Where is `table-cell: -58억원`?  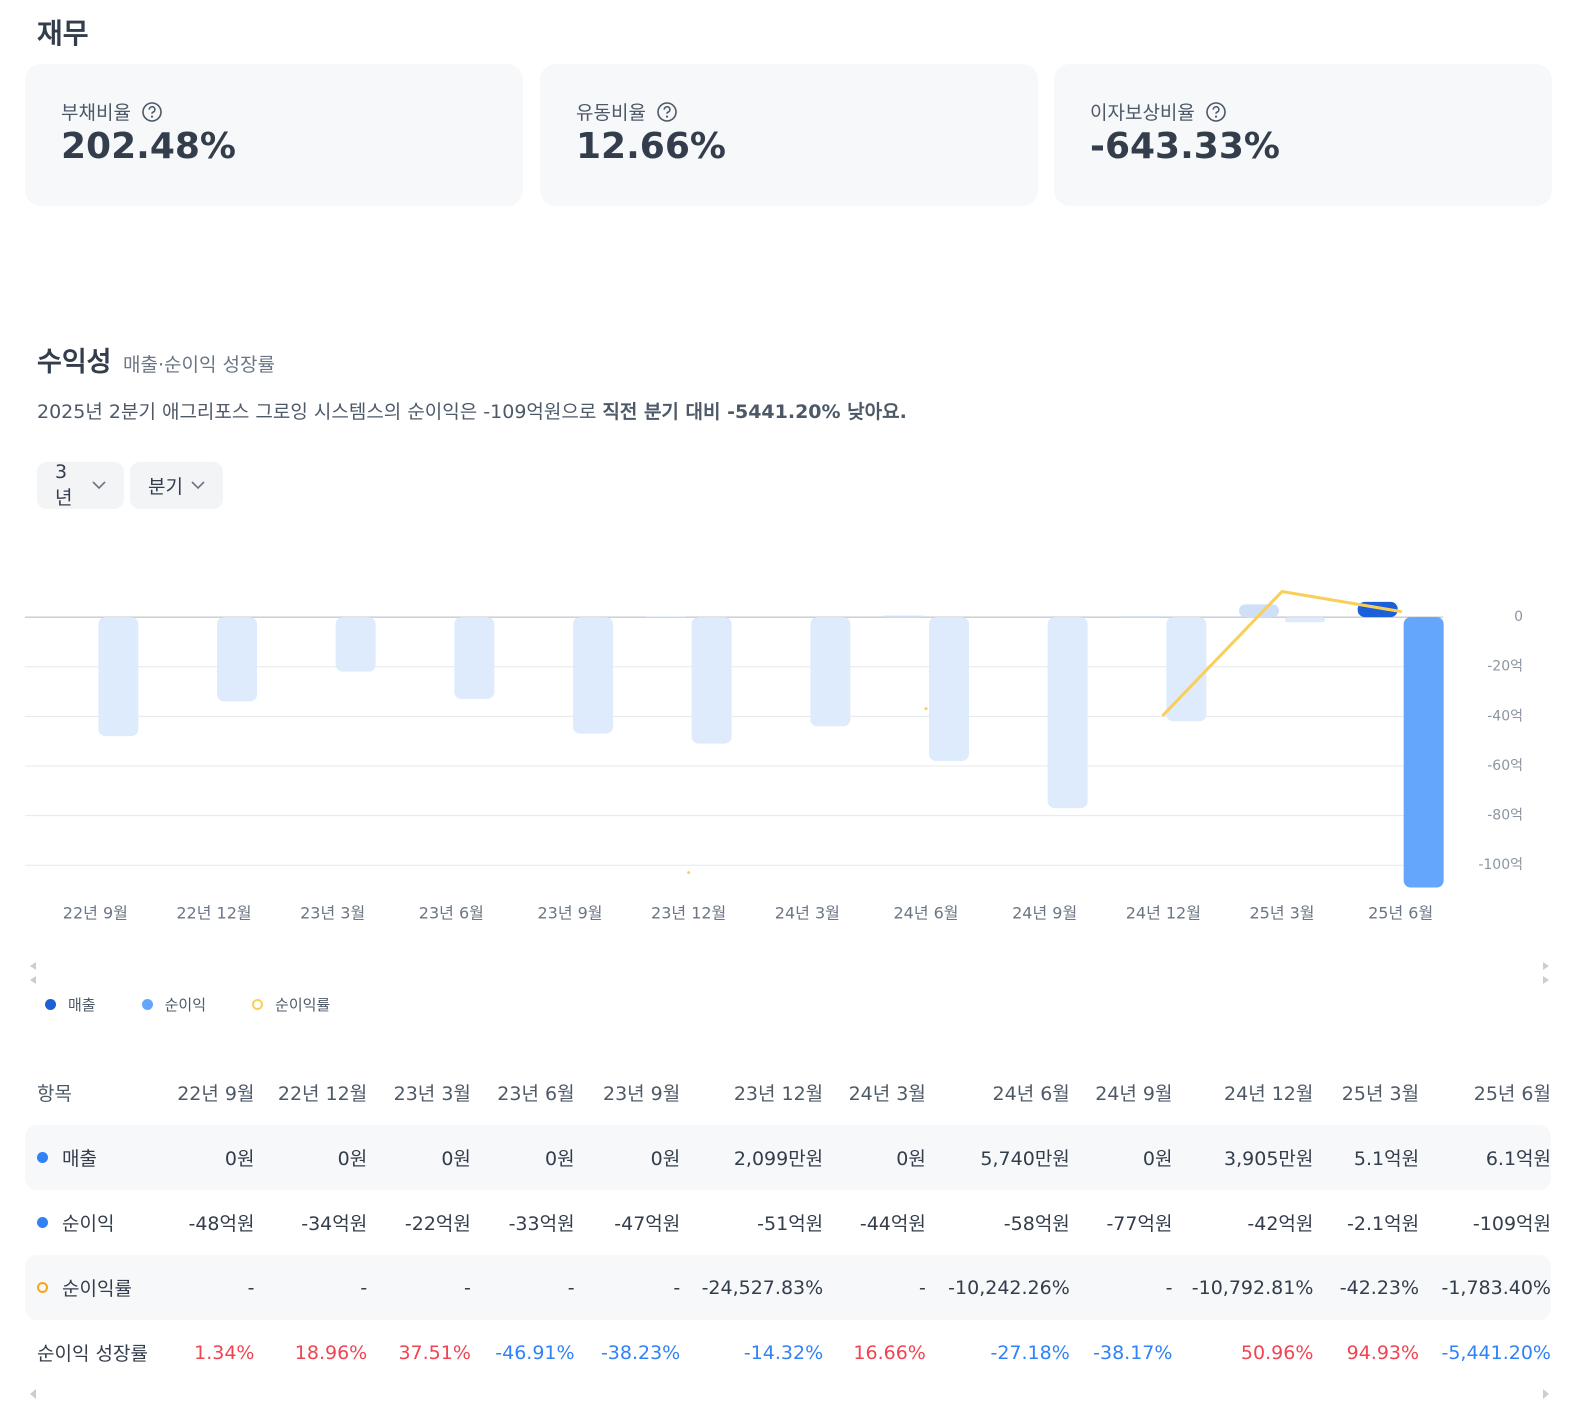 table-cell: -58억원 is located at coordinates (1036, 1224).